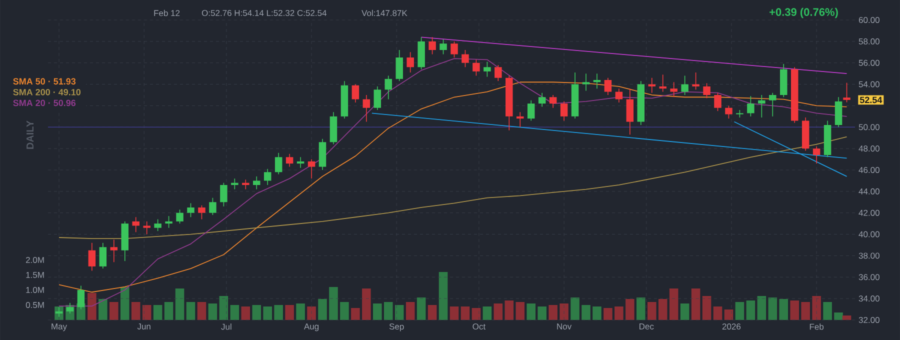 The image size is (900, 340). Describe the element at coordinates (869, 63) in the screenshot. I see `y-tick-label: 56.00` at that location.